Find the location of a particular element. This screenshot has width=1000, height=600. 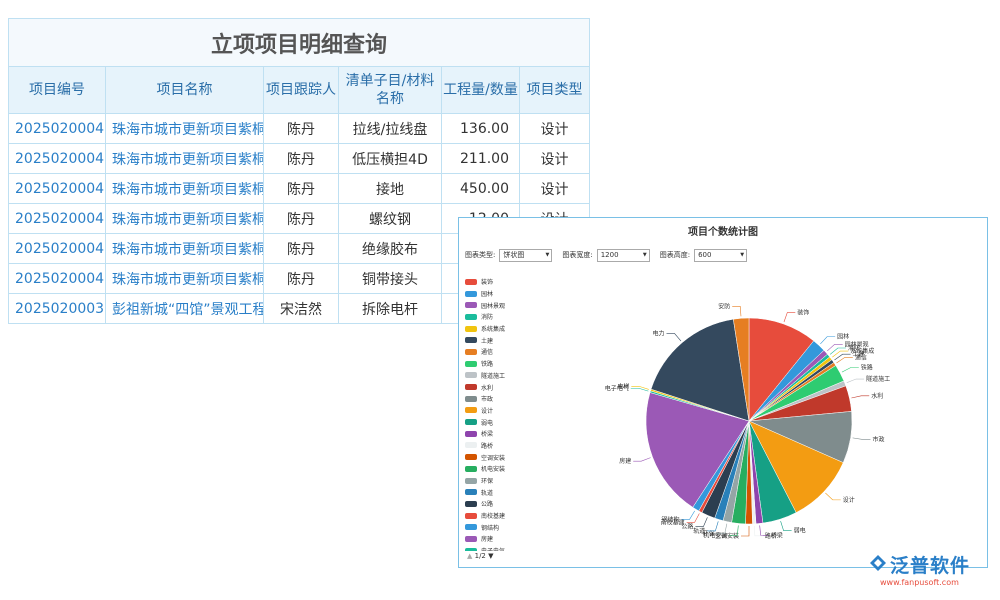

legend-item: 园林 is located at coordinates (505, 294).